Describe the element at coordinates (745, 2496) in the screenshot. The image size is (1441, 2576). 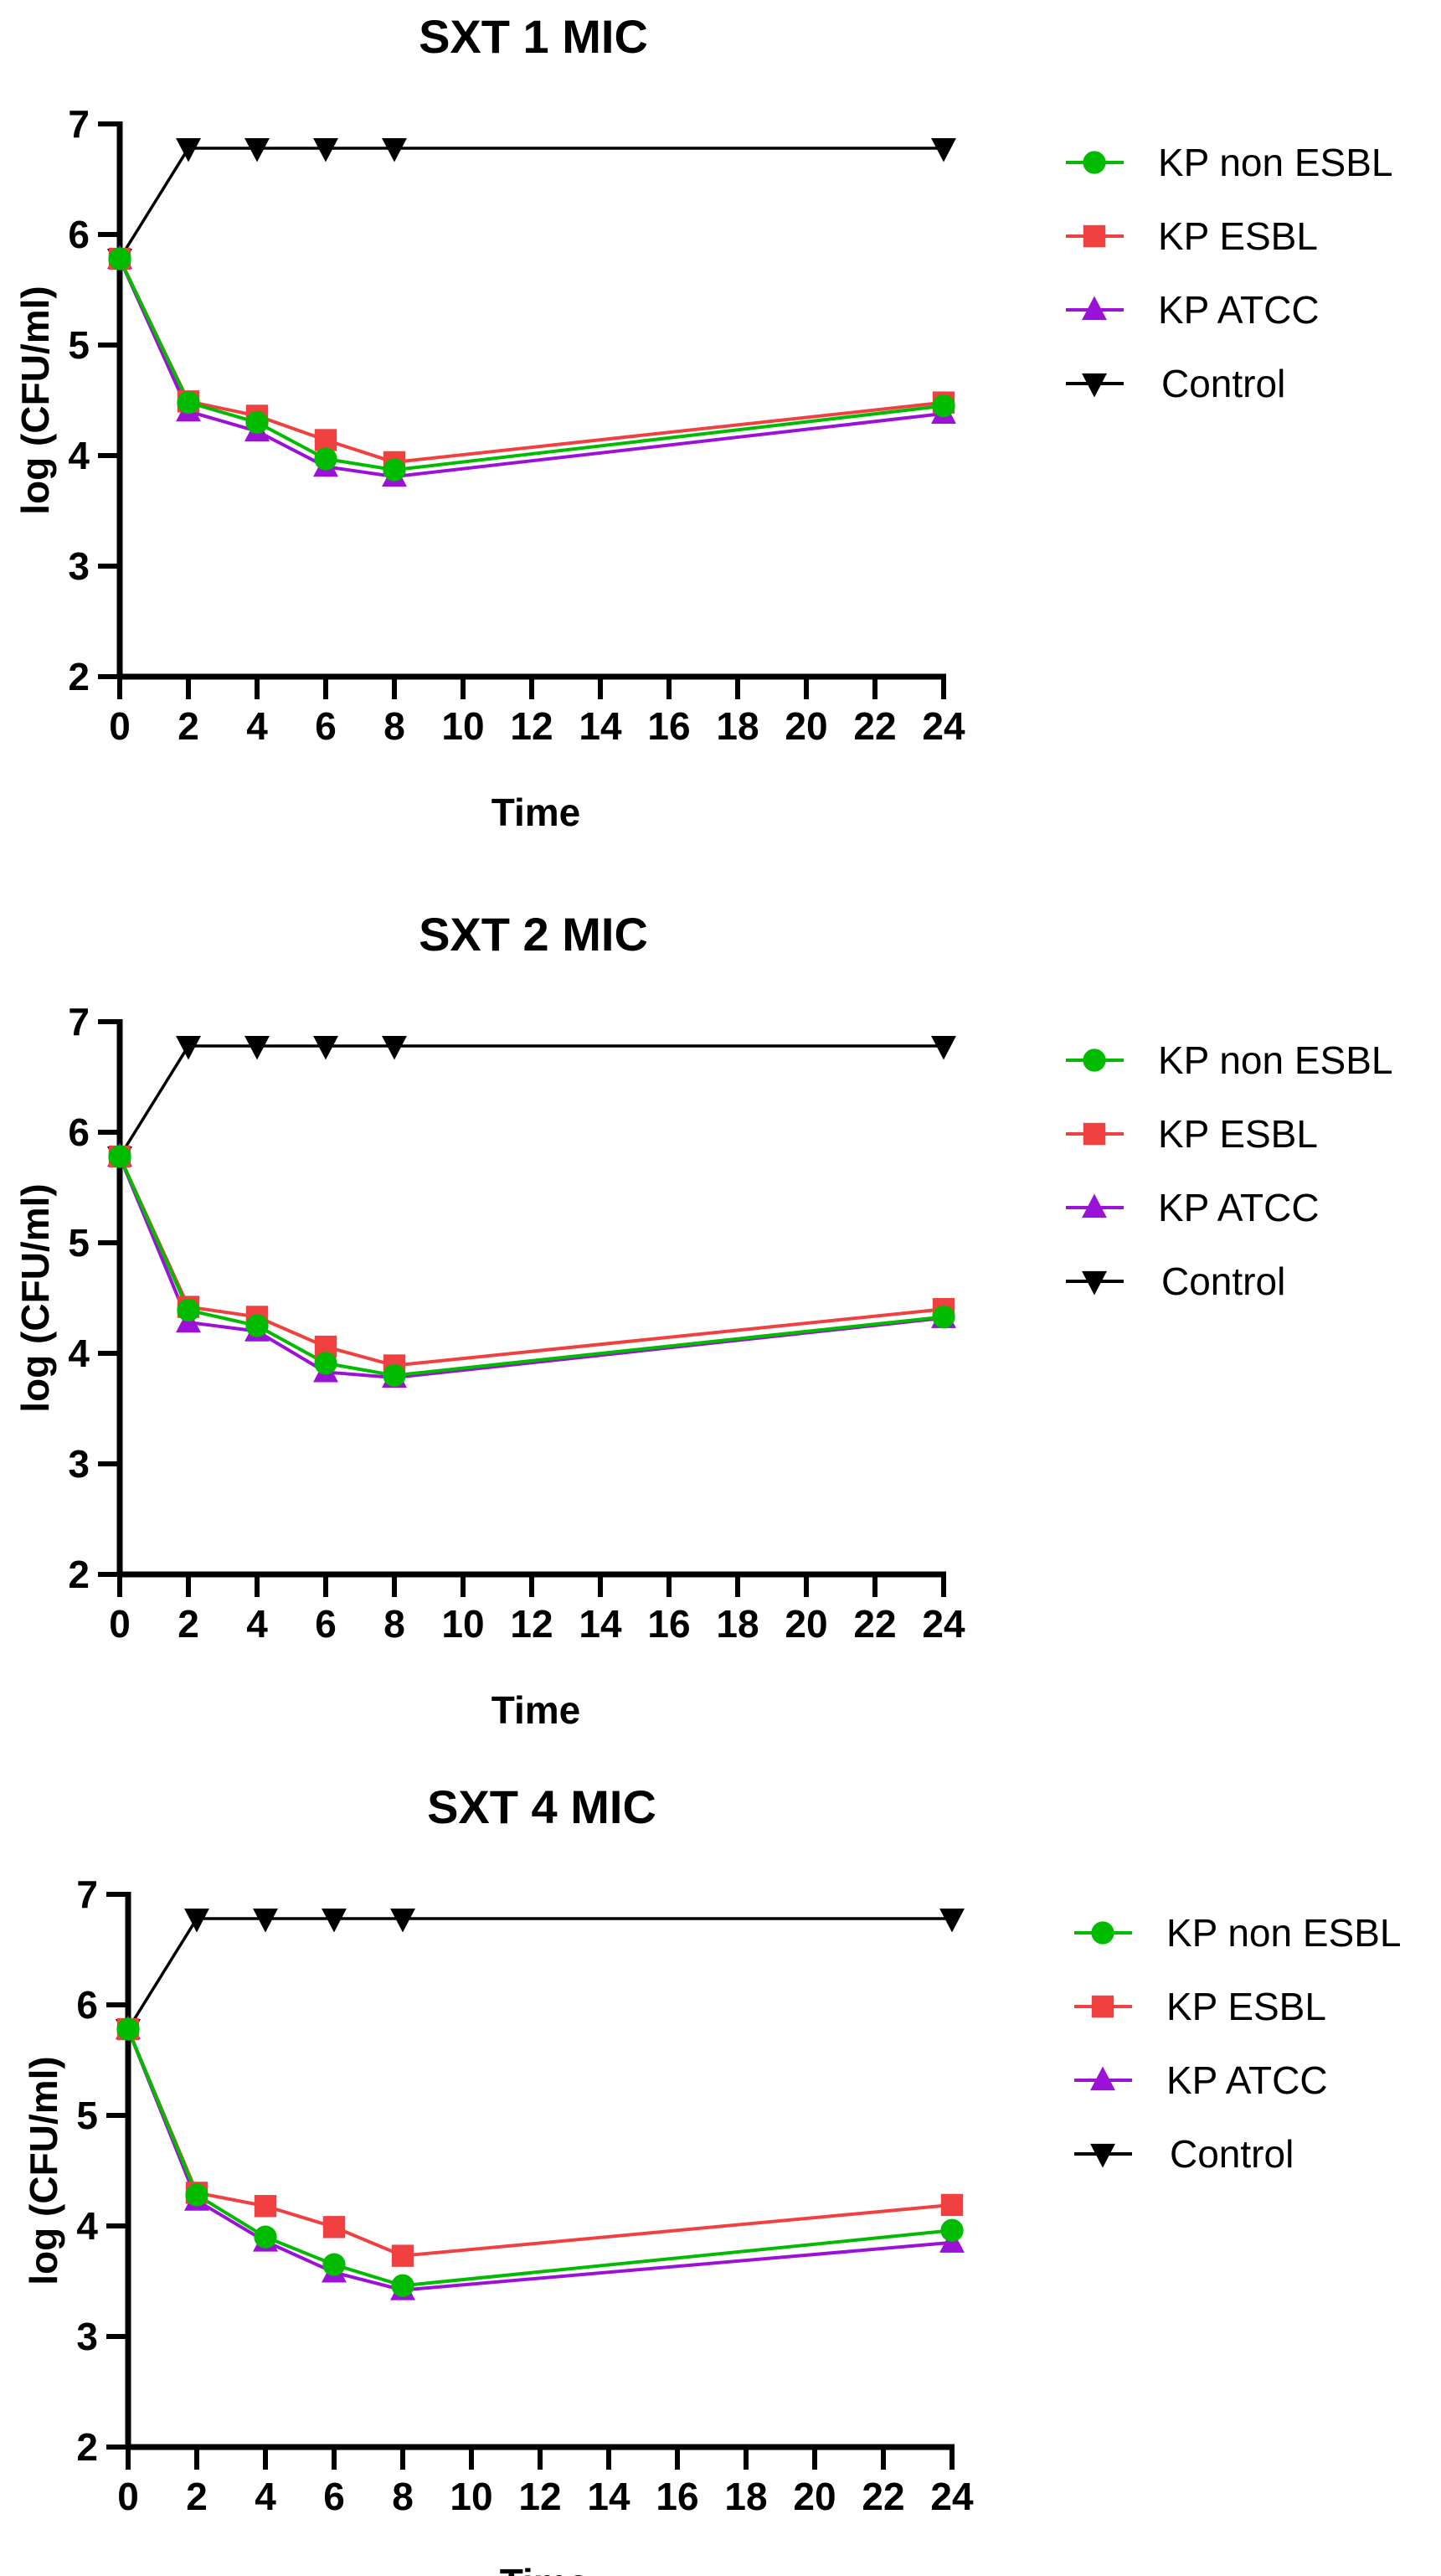
I see `x-tick-label: 18` at that location.